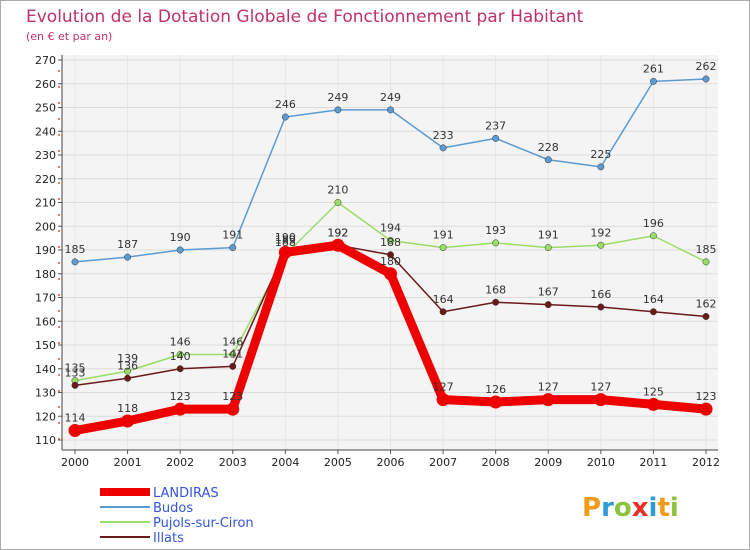 This screenshot has width=750, height=550. I want to click on y-tick-label: 110, so click(45, 440).